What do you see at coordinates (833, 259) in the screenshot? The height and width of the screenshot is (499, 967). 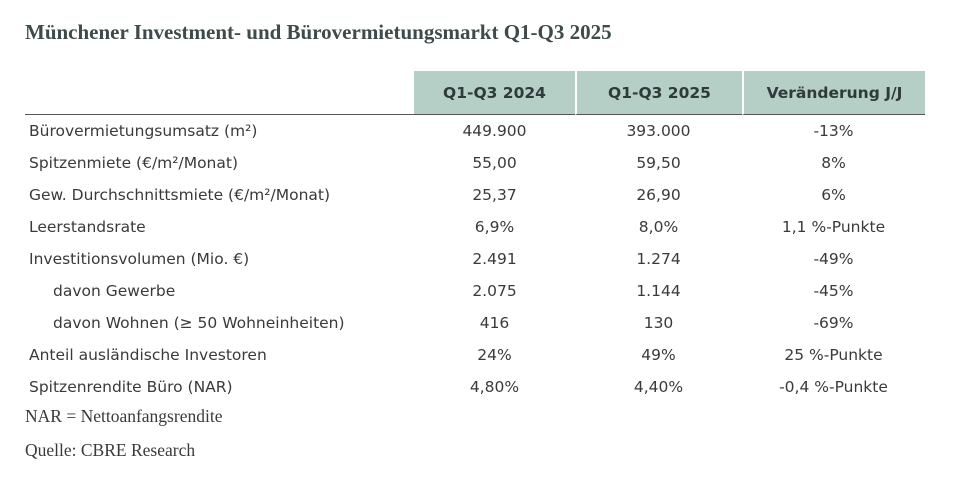 I see `table-cell: -49%` at bounding box center [833, 259].